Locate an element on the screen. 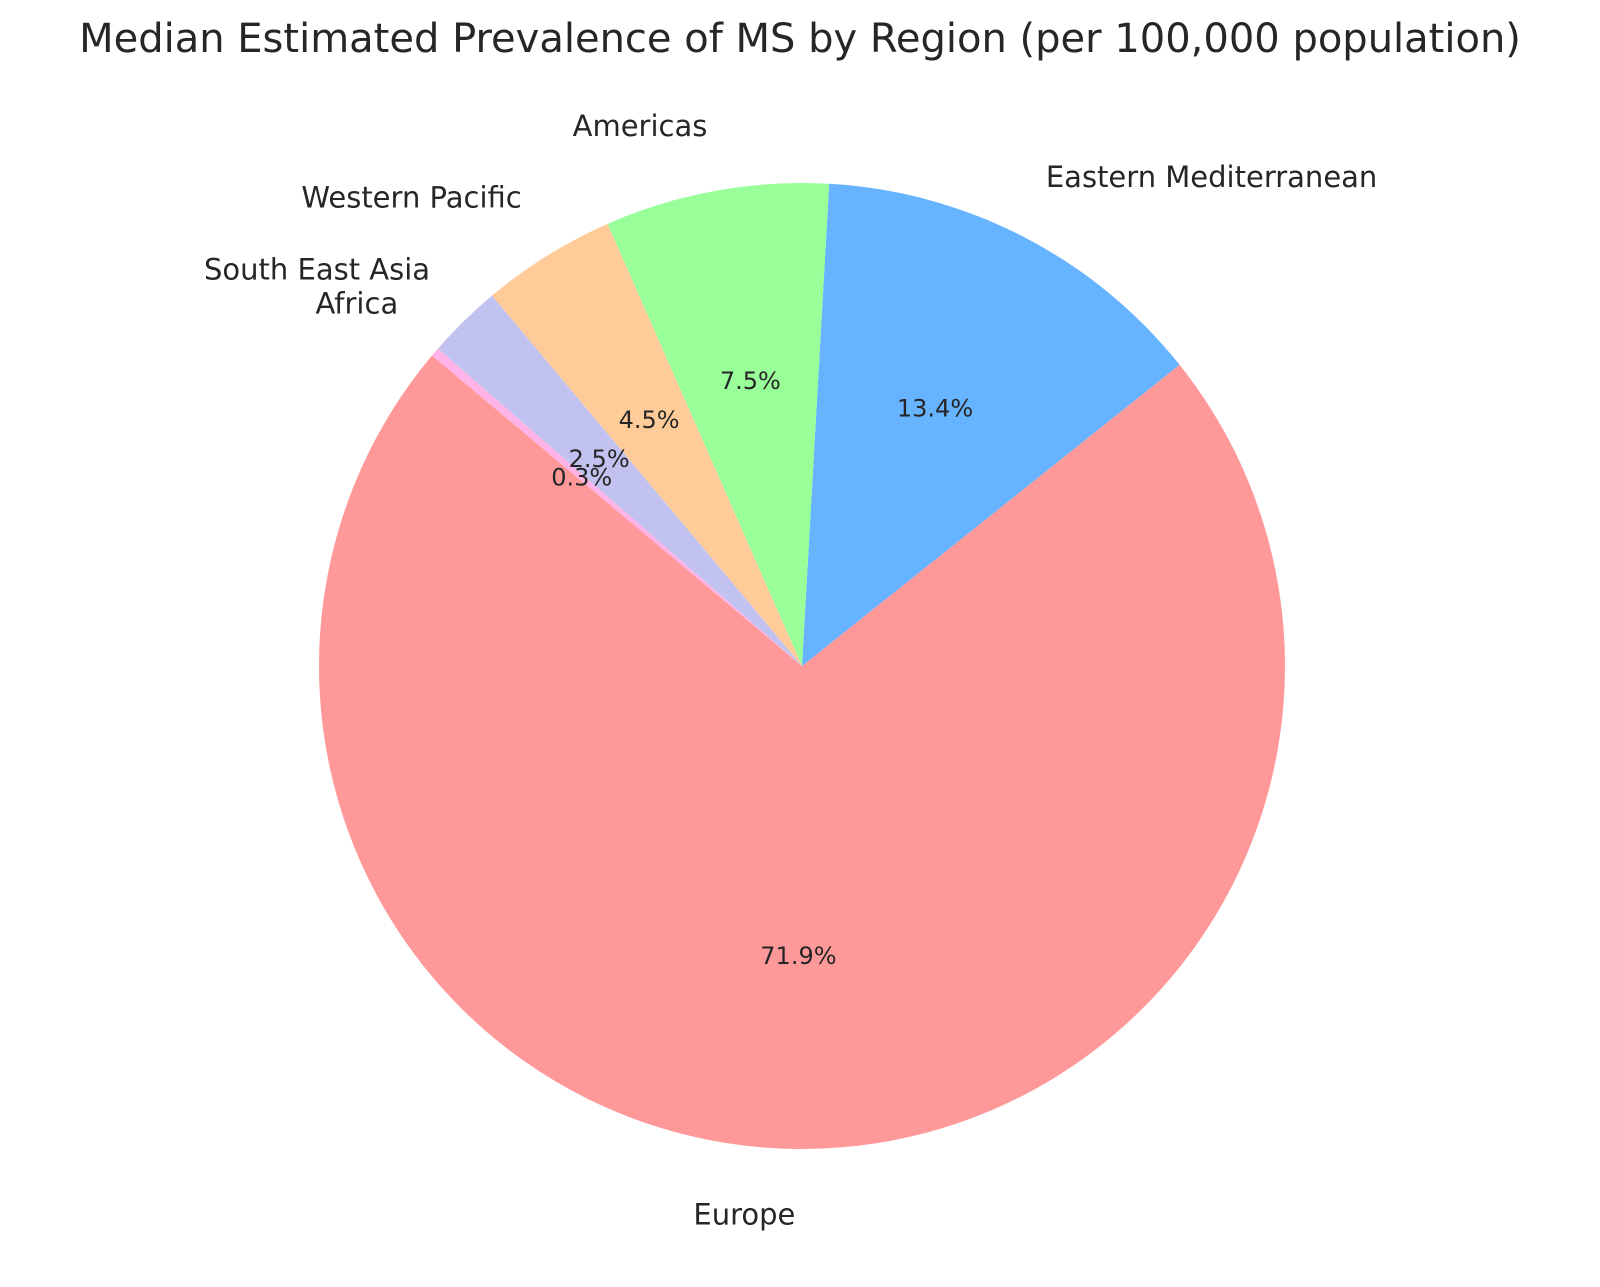 The image size is (1600, 1287). slice-label-americas: Americas is located at coordinates (640, 126).